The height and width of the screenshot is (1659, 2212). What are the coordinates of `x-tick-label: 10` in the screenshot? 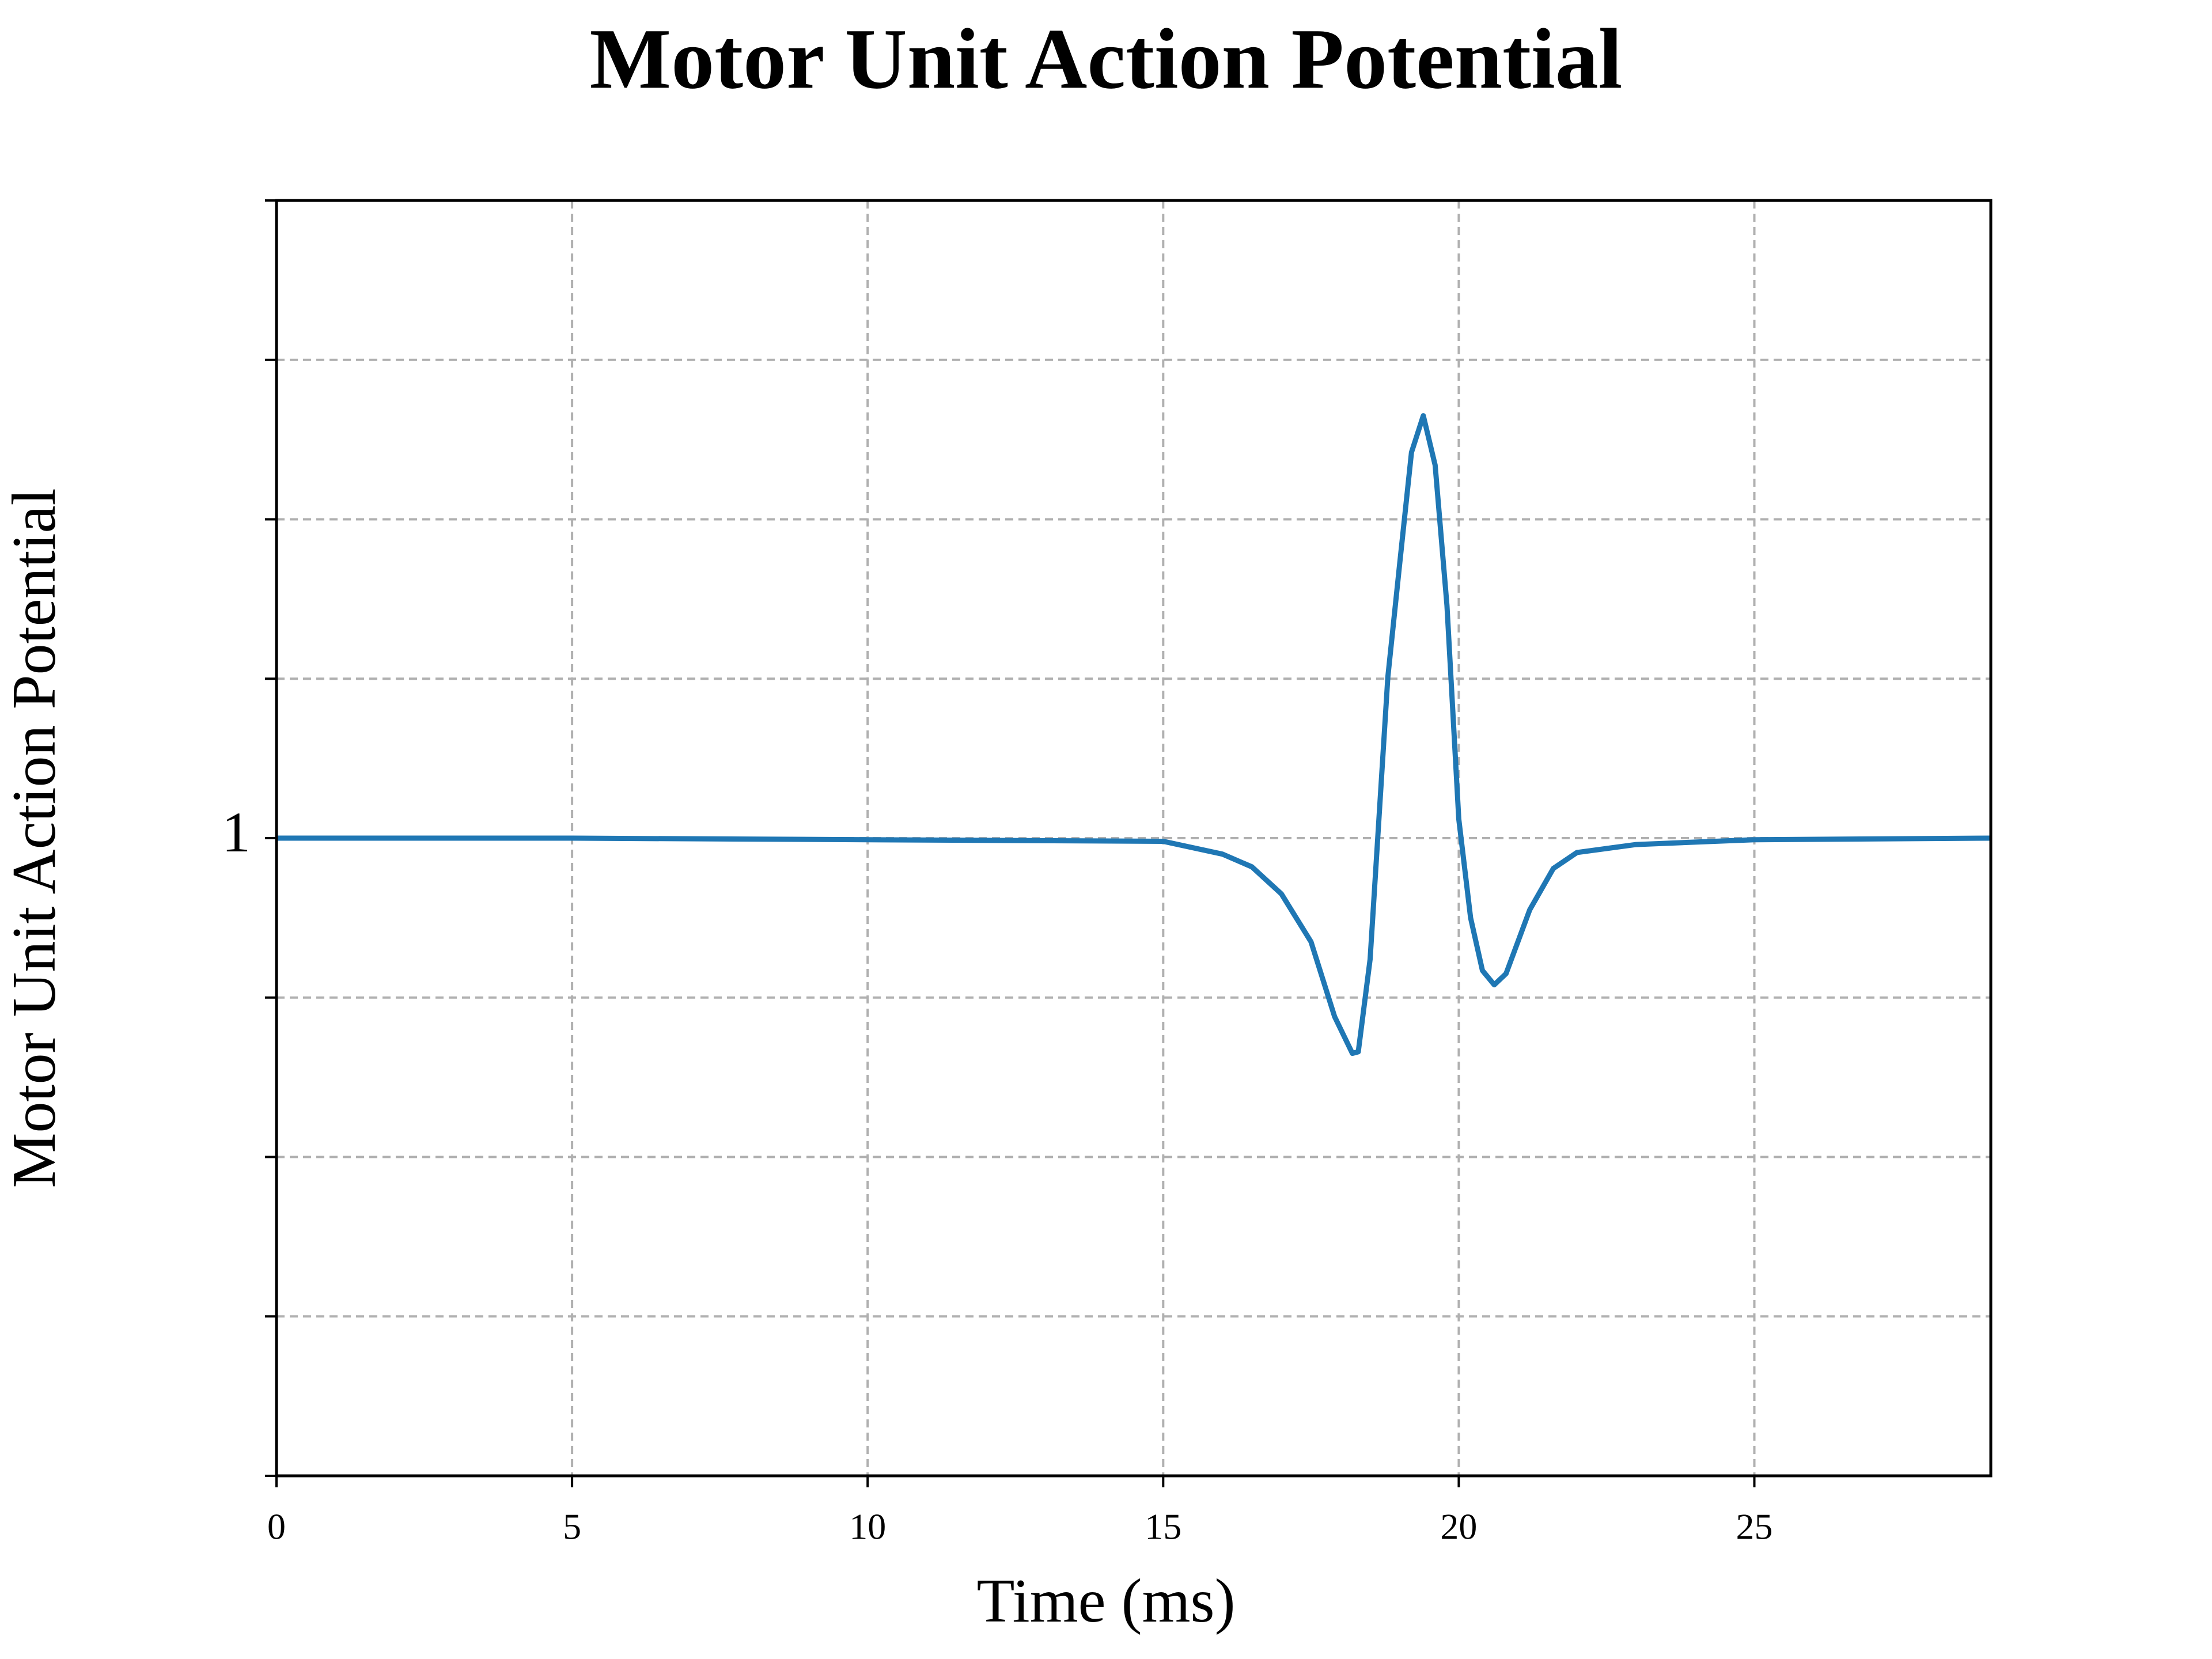 It's located at (867, 1526).